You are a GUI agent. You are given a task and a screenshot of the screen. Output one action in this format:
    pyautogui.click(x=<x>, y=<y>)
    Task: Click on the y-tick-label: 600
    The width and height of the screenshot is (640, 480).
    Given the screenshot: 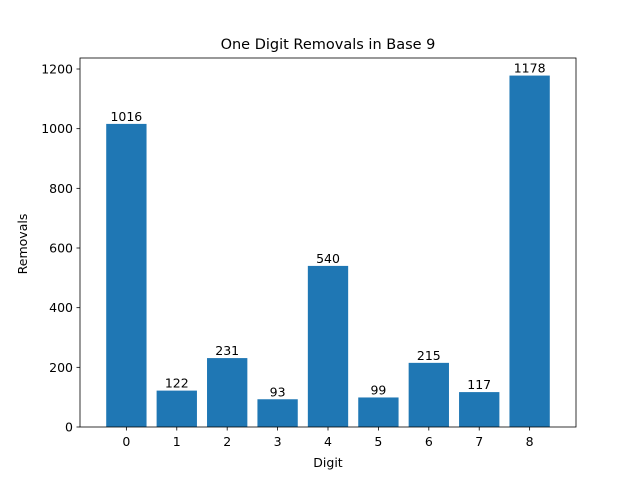 What is the action you would take?
    pyautogui.click(x=61, y=248)
    